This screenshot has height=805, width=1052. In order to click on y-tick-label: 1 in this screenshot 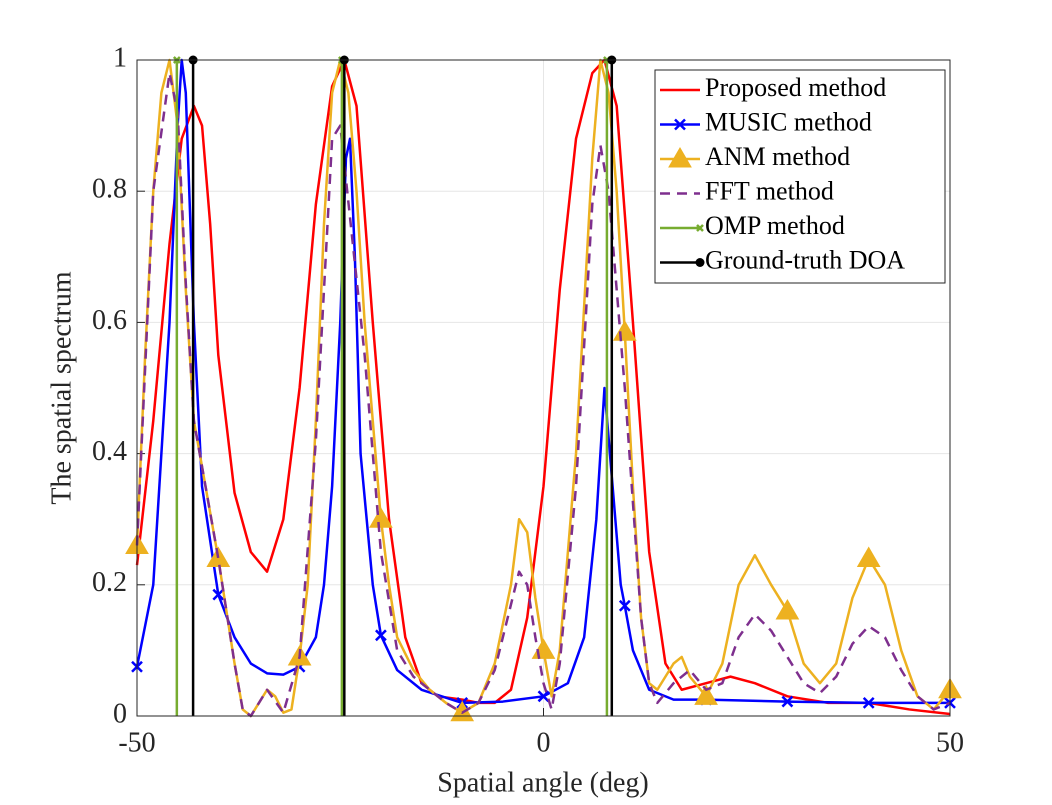, I will do `click(120, 57)`.